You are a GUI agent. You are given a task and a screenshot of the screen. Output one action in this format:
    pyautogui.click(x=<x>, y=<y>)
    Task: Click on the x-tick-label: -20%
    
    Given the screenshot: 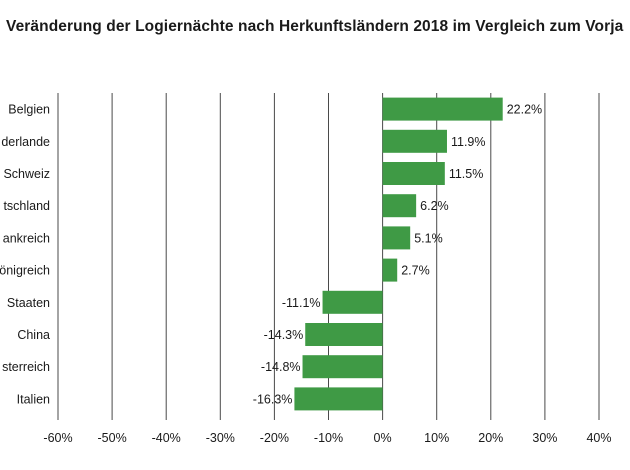 What is the action you would take?
    pyautogui.click(x=274, y=438)
    